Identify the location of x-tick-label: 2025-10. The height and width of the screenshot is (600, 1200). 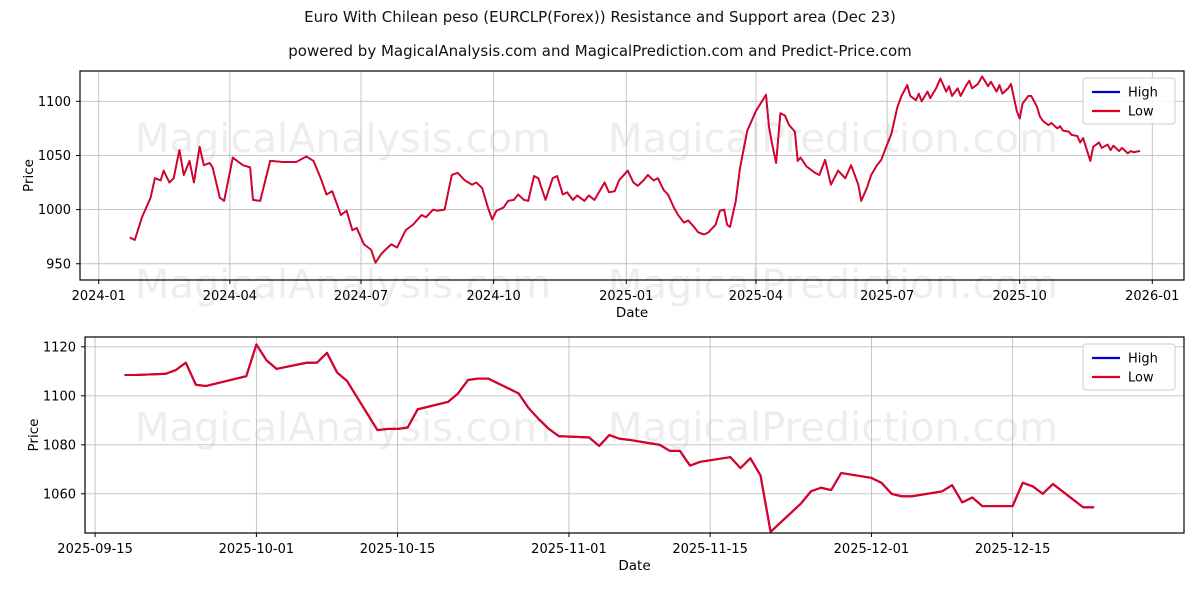
(1020, 296).